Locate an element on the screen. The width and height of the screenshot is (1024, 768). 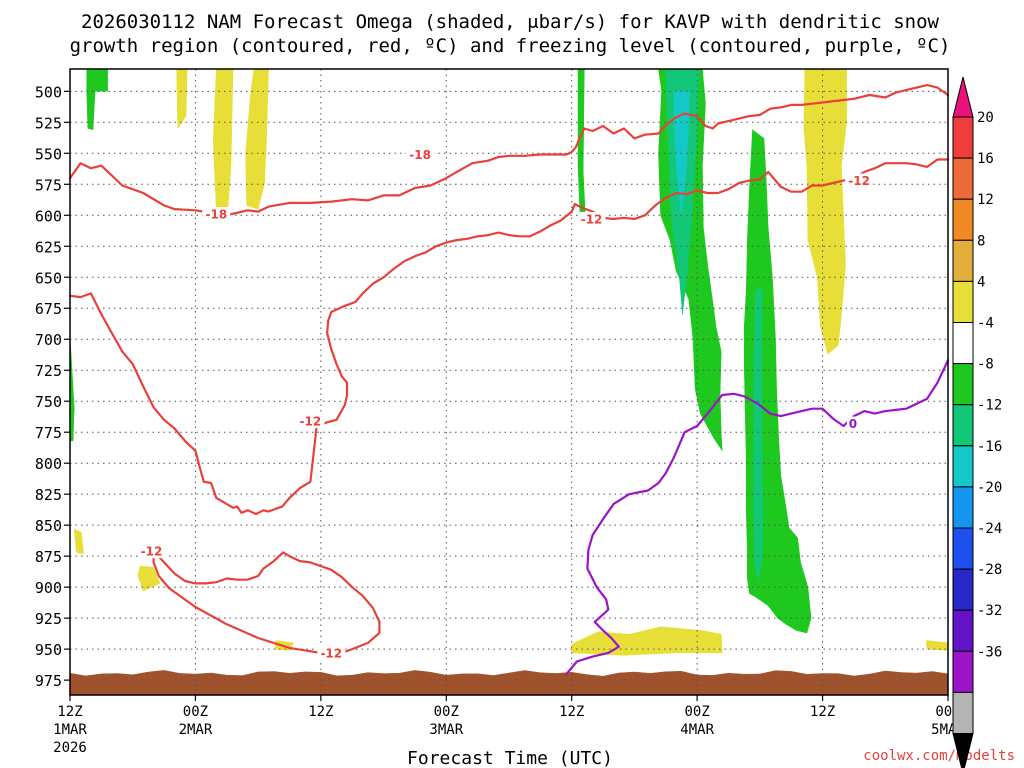
x-tick-label-72: 12Z is located at coordinates (822, 712).